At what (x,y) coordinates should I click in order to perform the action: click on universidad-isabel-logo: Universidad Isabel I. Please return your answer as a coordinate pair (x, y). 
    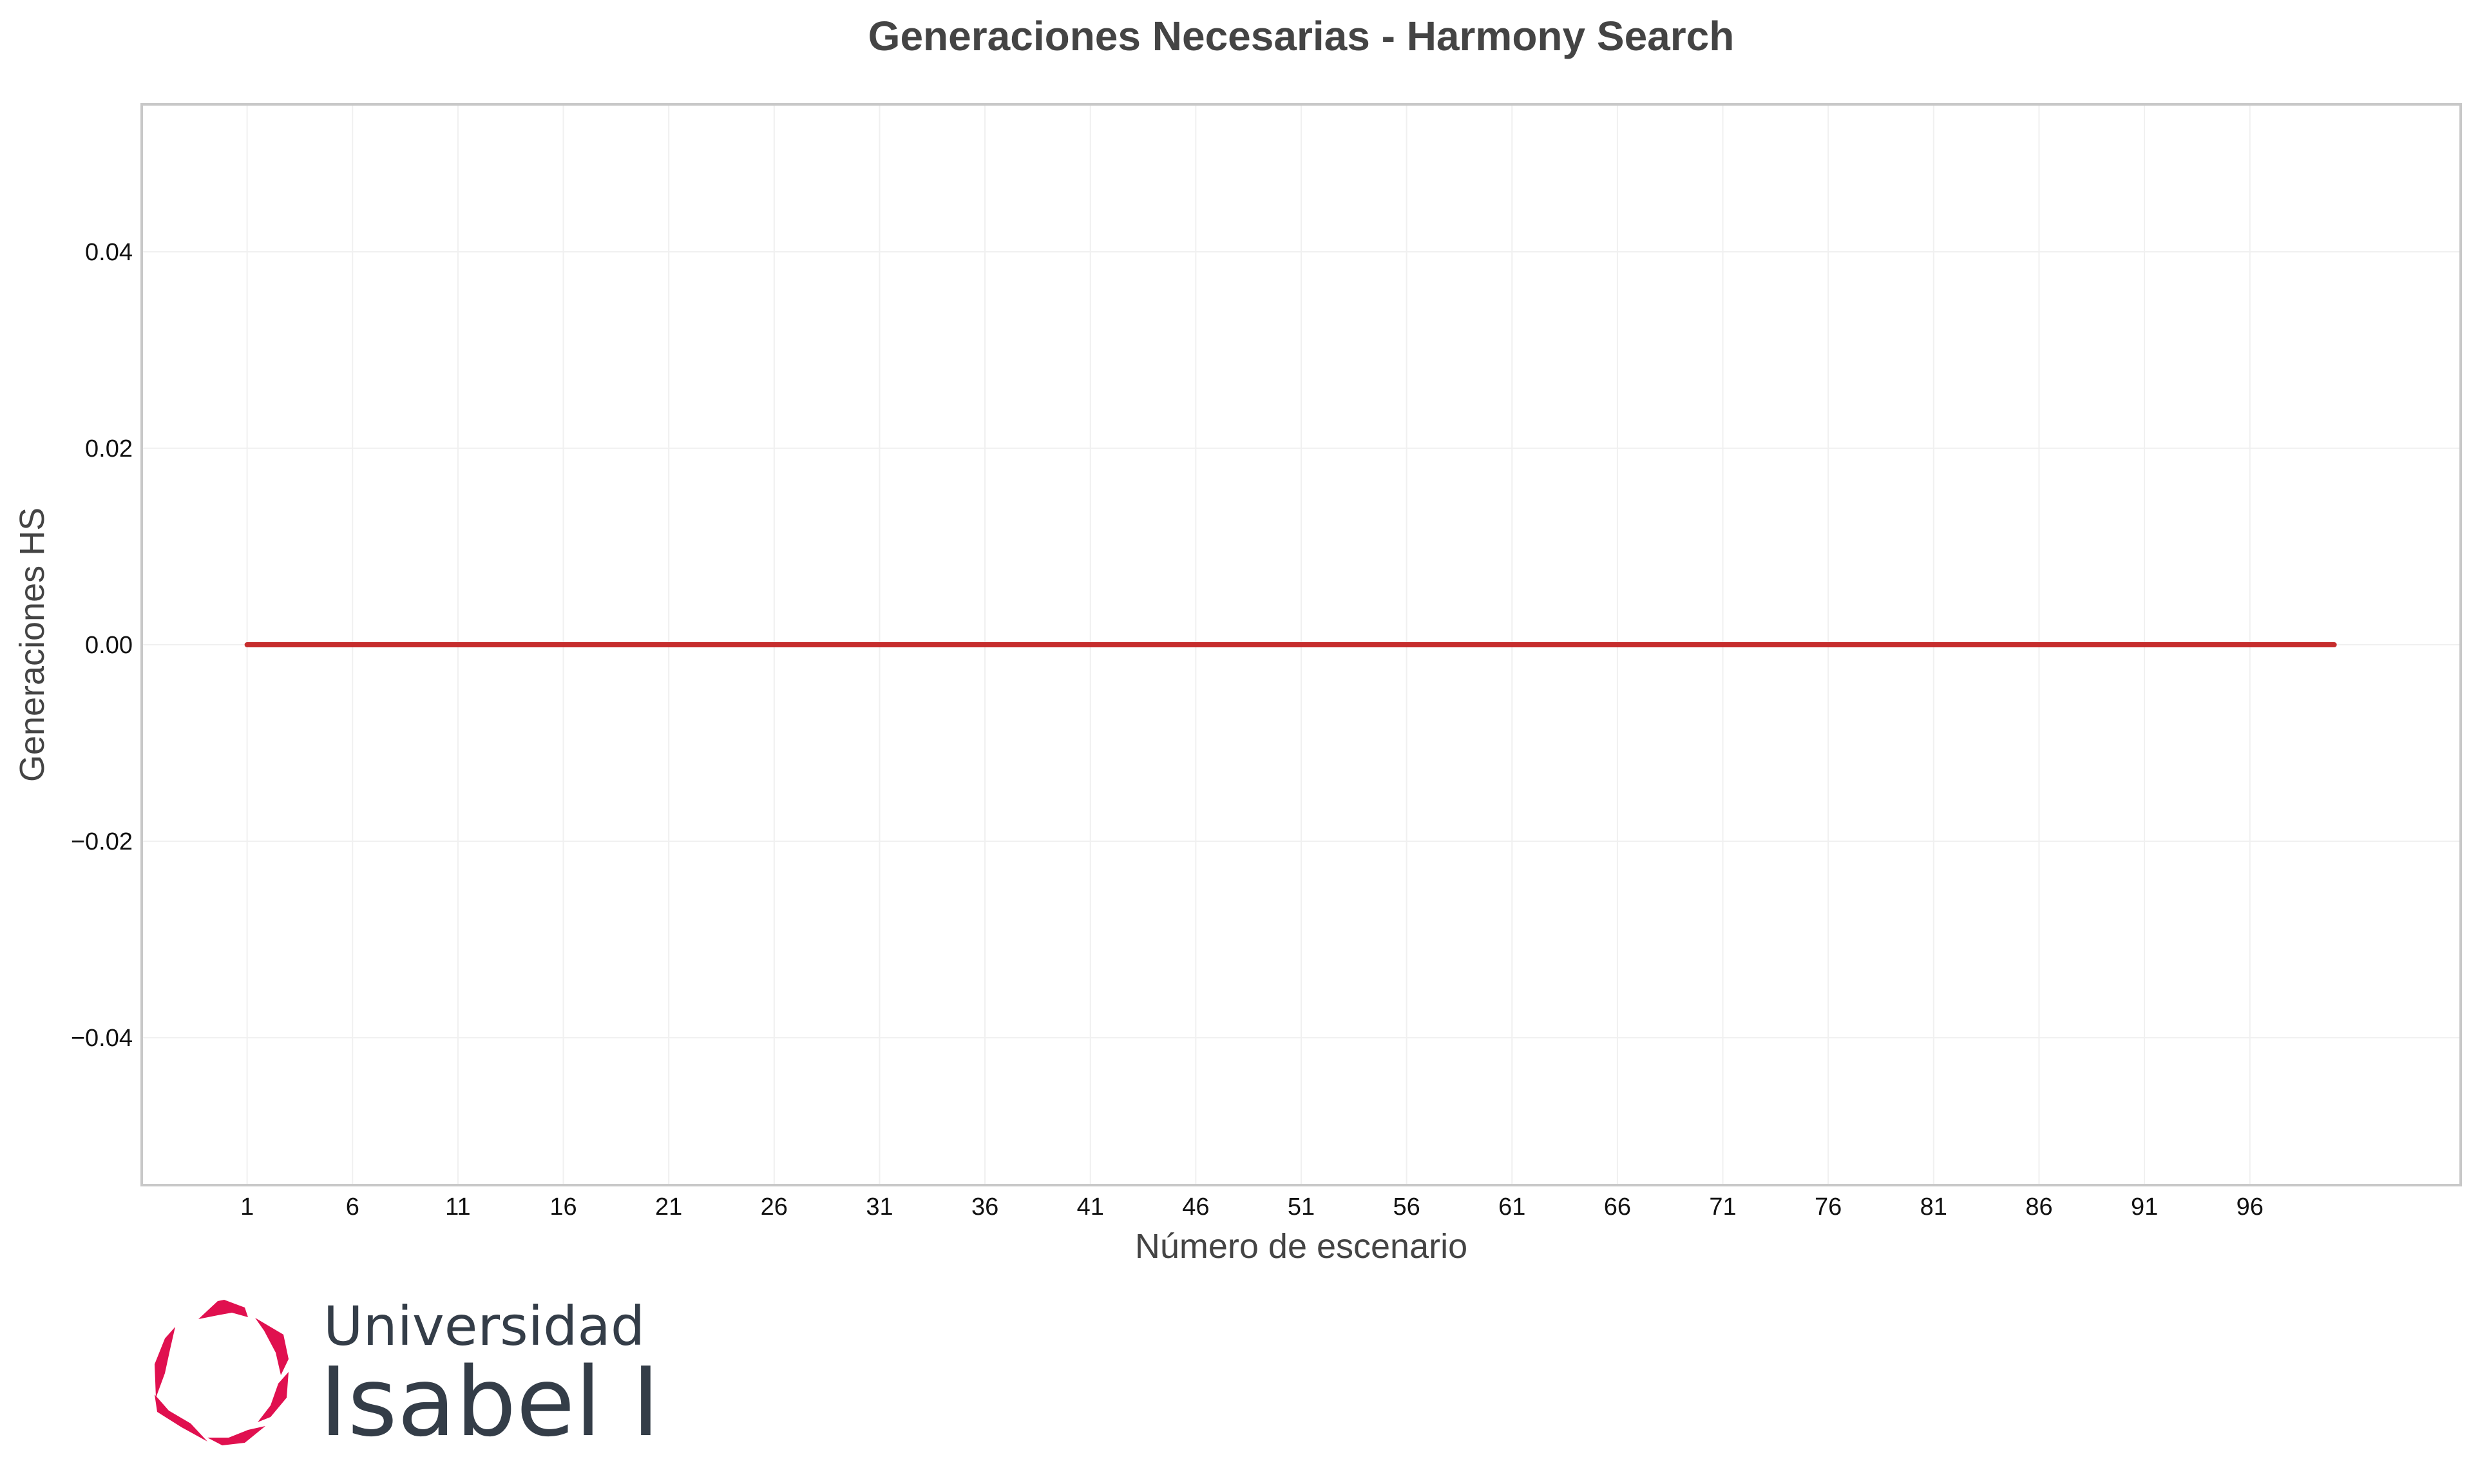
    Looking at the image, I should click on (408, 1376).